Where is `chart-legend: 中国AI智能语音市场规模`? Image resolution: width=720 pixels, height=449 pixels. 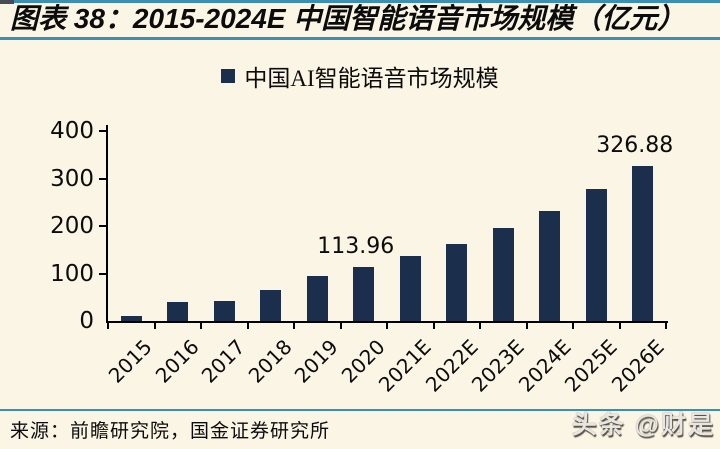 chart-legend: 中国AI智能语音市场规模 is located at coordinates (360, 76).